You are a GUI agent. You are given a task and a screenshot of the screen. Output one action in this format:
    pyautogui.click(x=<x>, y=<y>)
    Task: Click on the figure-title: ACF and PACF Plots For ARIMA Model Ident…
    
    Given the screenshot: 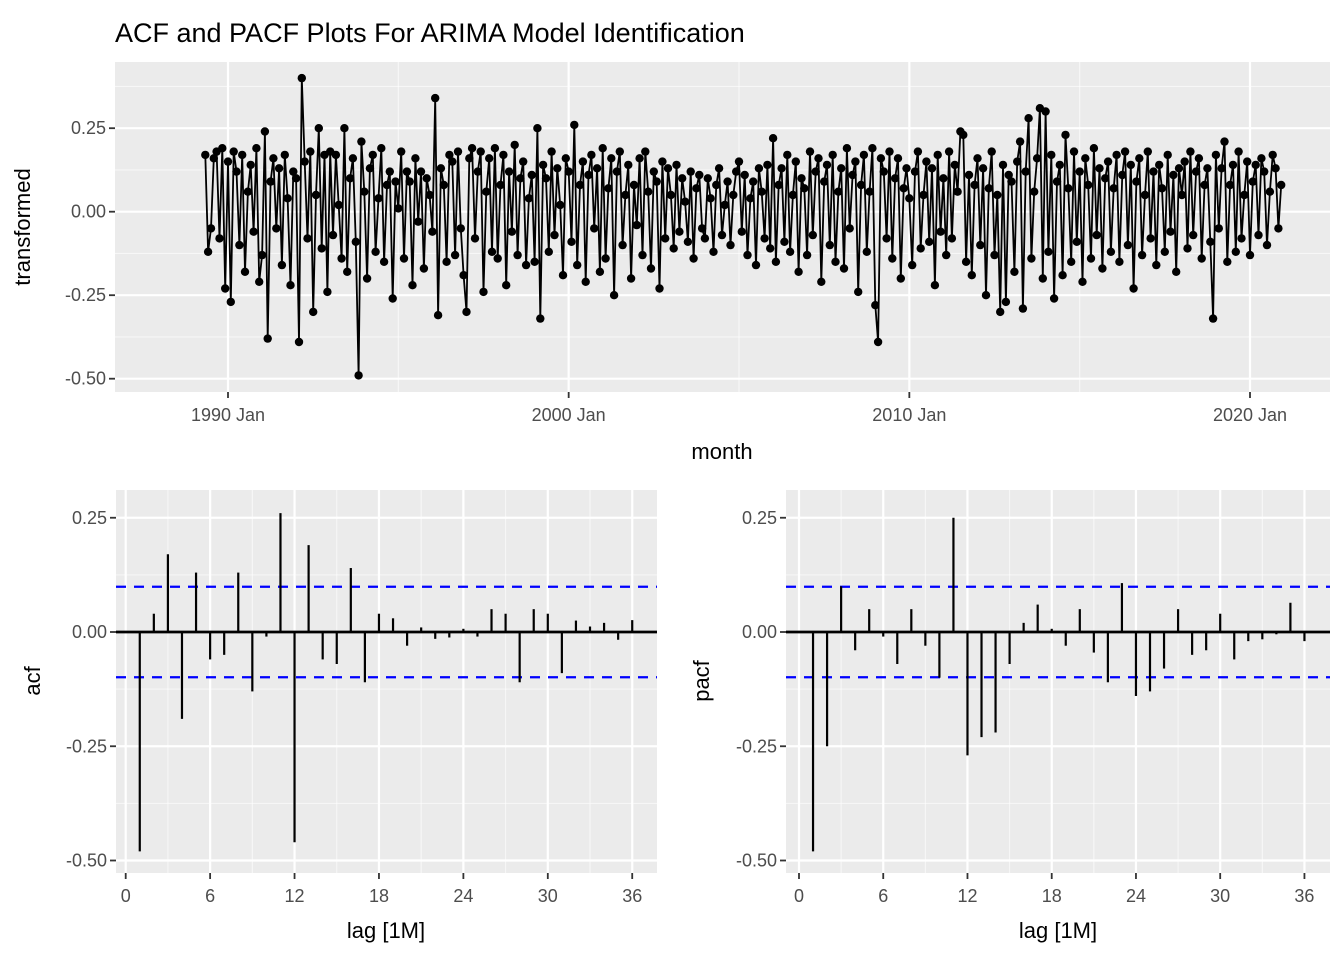 What is the action you would take?
    pyautogui.click(x=430, y=33)
    